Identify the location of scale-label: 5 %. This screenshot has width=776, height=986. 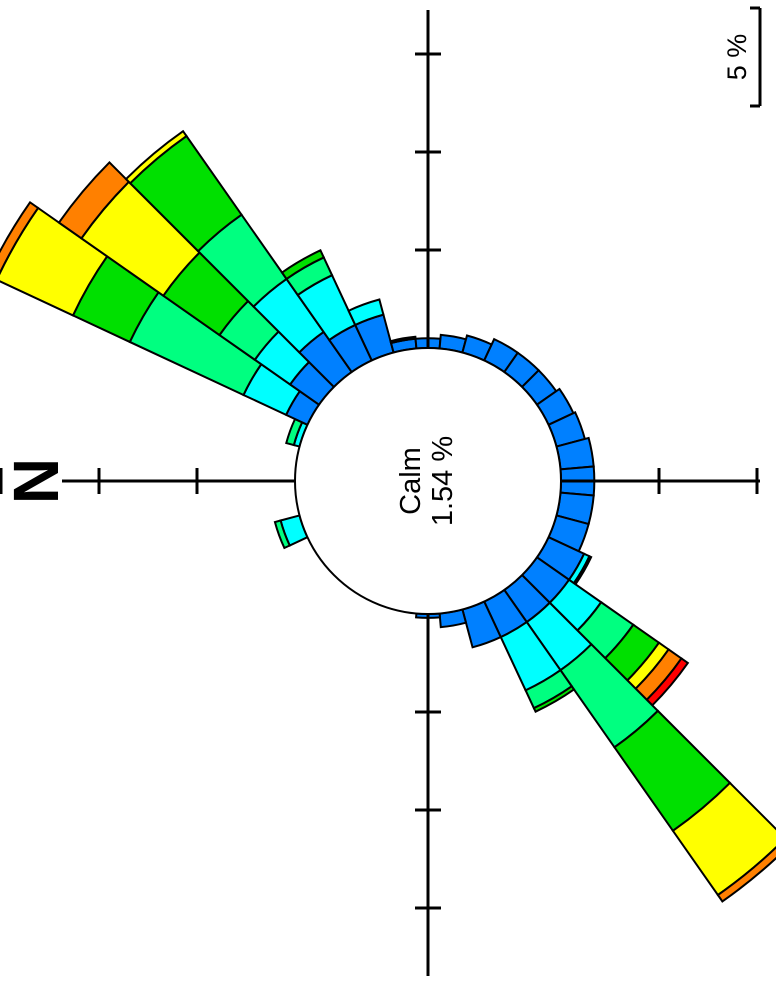
(737, 57).